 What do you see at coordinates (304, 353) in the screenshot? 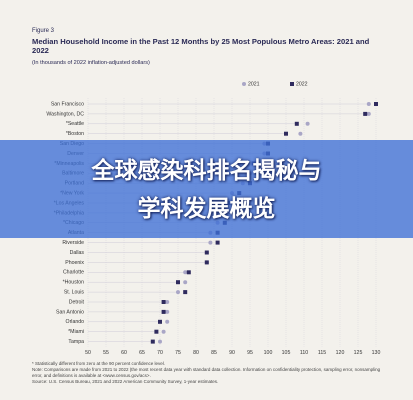
I see `x-tick-label: 110` at bounding box center [304, 353].